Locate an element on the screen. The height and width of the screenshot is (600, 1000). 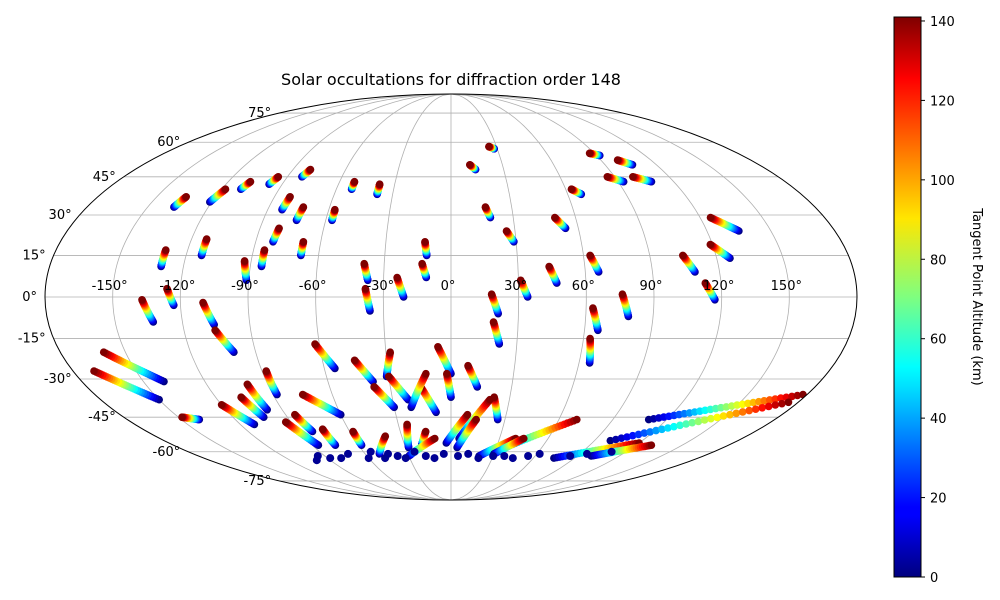
colorbar-tick-label: 140 is located at coordinates (942, 22).